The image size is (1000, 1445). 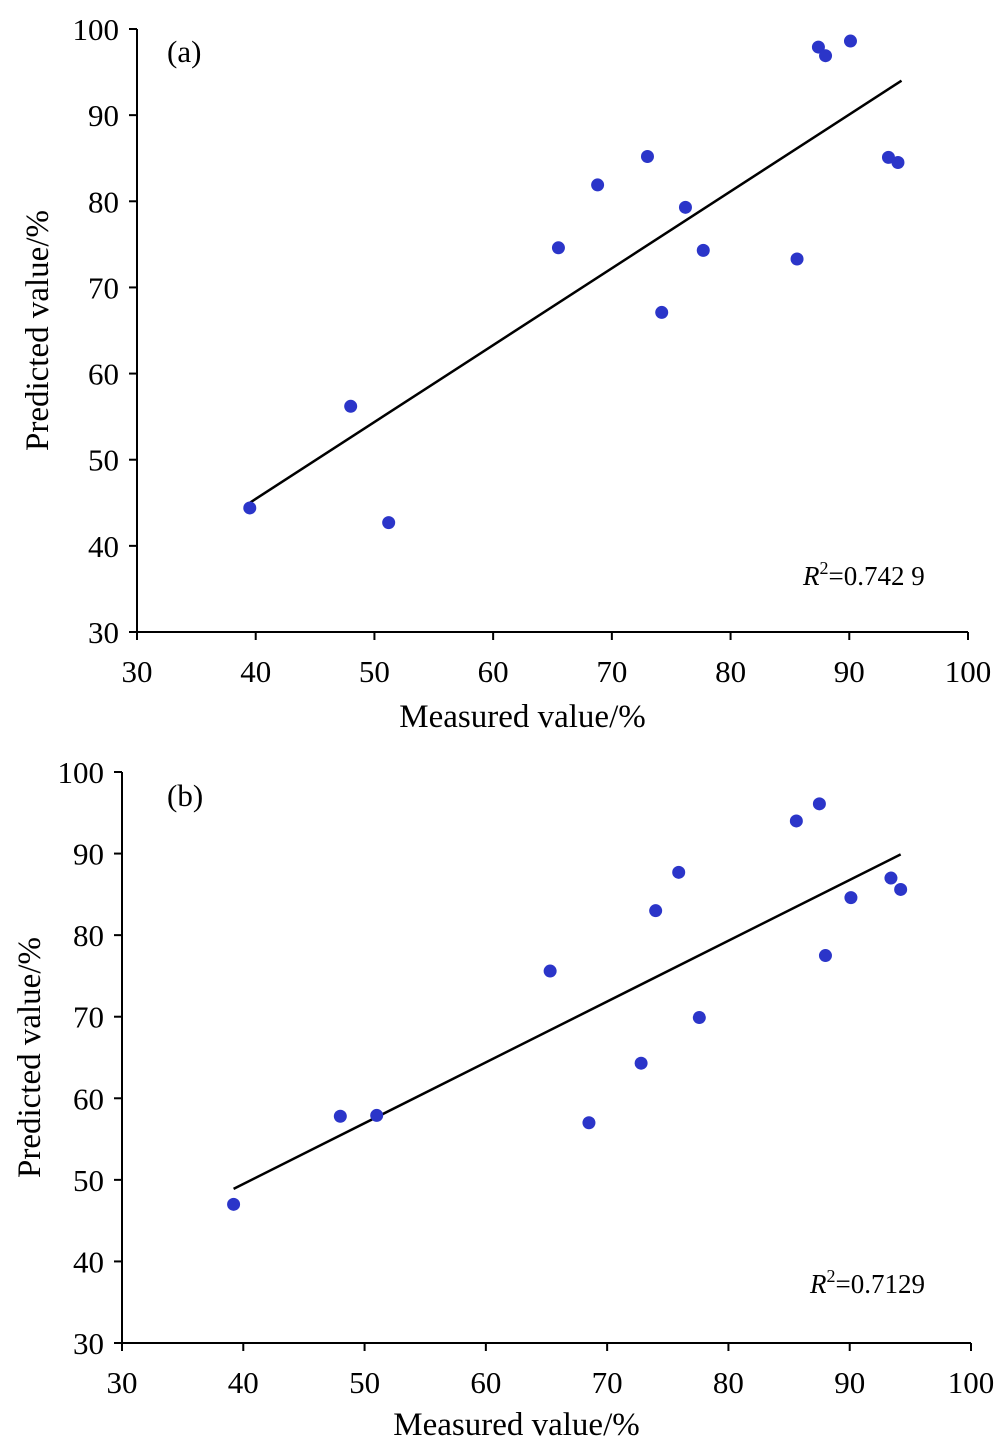 What do you see at coordinates (185, 795) in the screenshot?
I see `panel-label: (b)` at bounding box center [185, 795].